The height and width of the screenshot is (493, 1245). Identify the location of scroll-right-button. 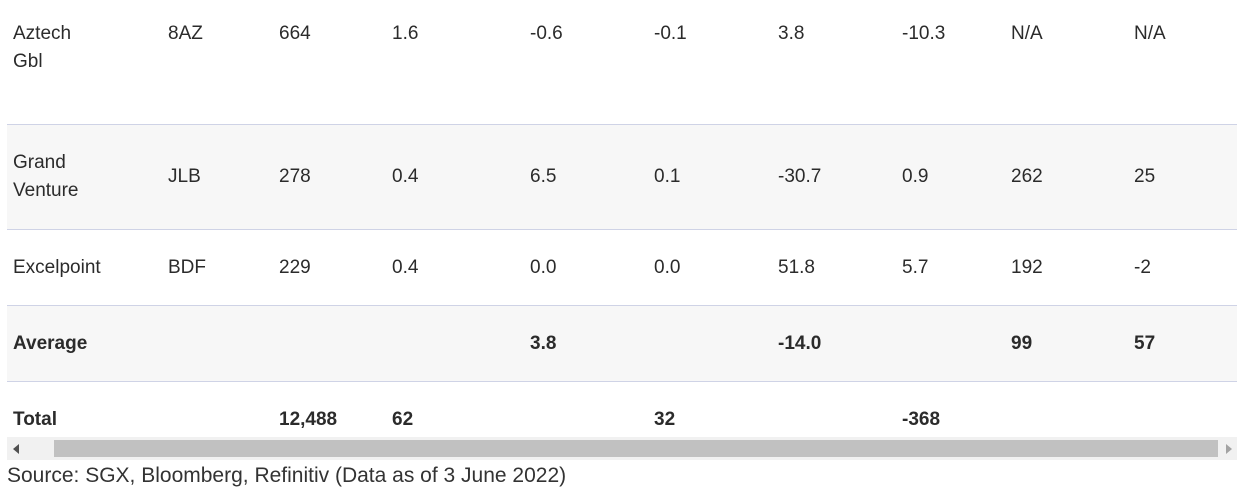
(1228, 448).